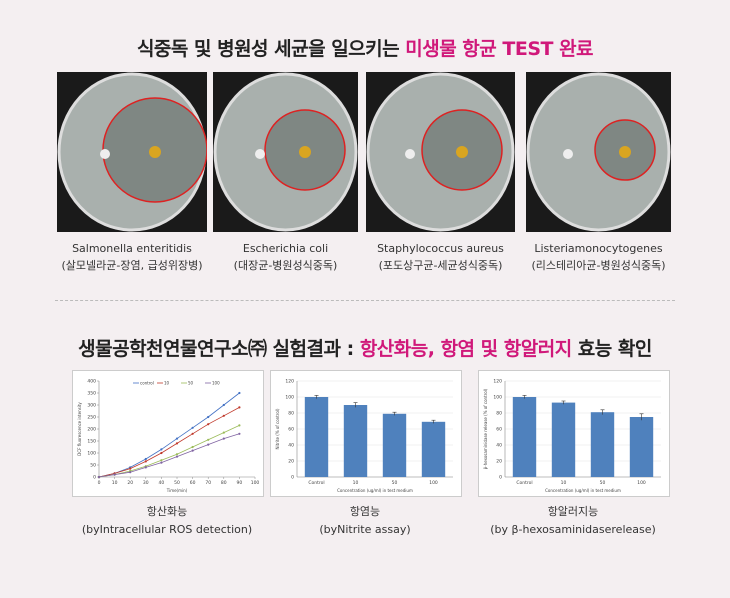  Describe the element at coordinates (499, 430) in the screenshot. I see `y-tick-label: 60` at that location.